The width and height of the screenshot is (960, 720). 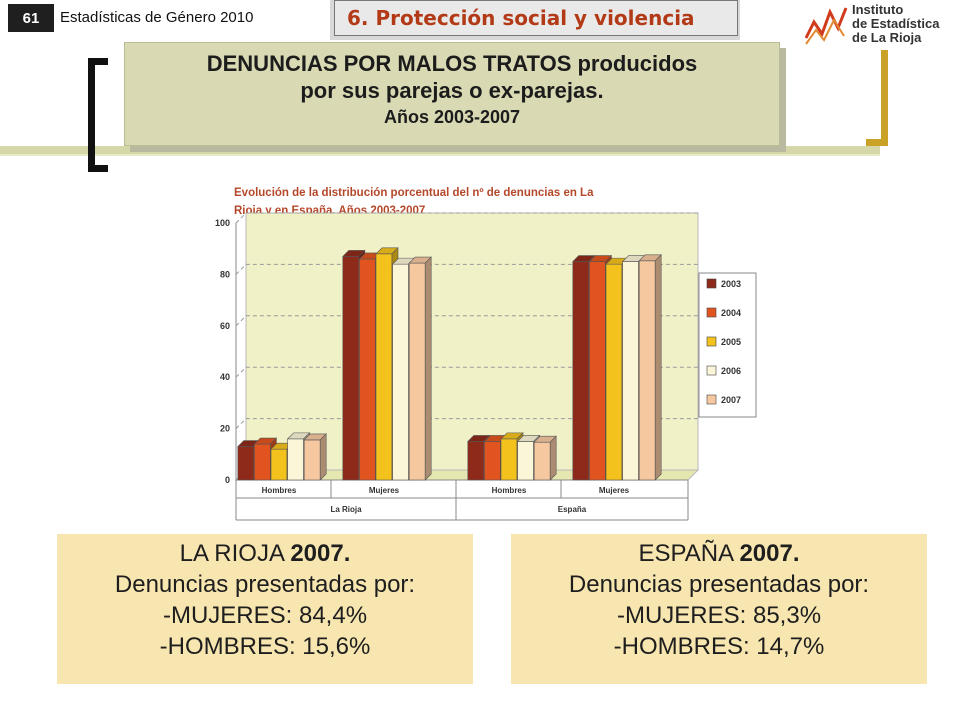 I want to click on y-tick-label: 60, so click(x=225, y=326).